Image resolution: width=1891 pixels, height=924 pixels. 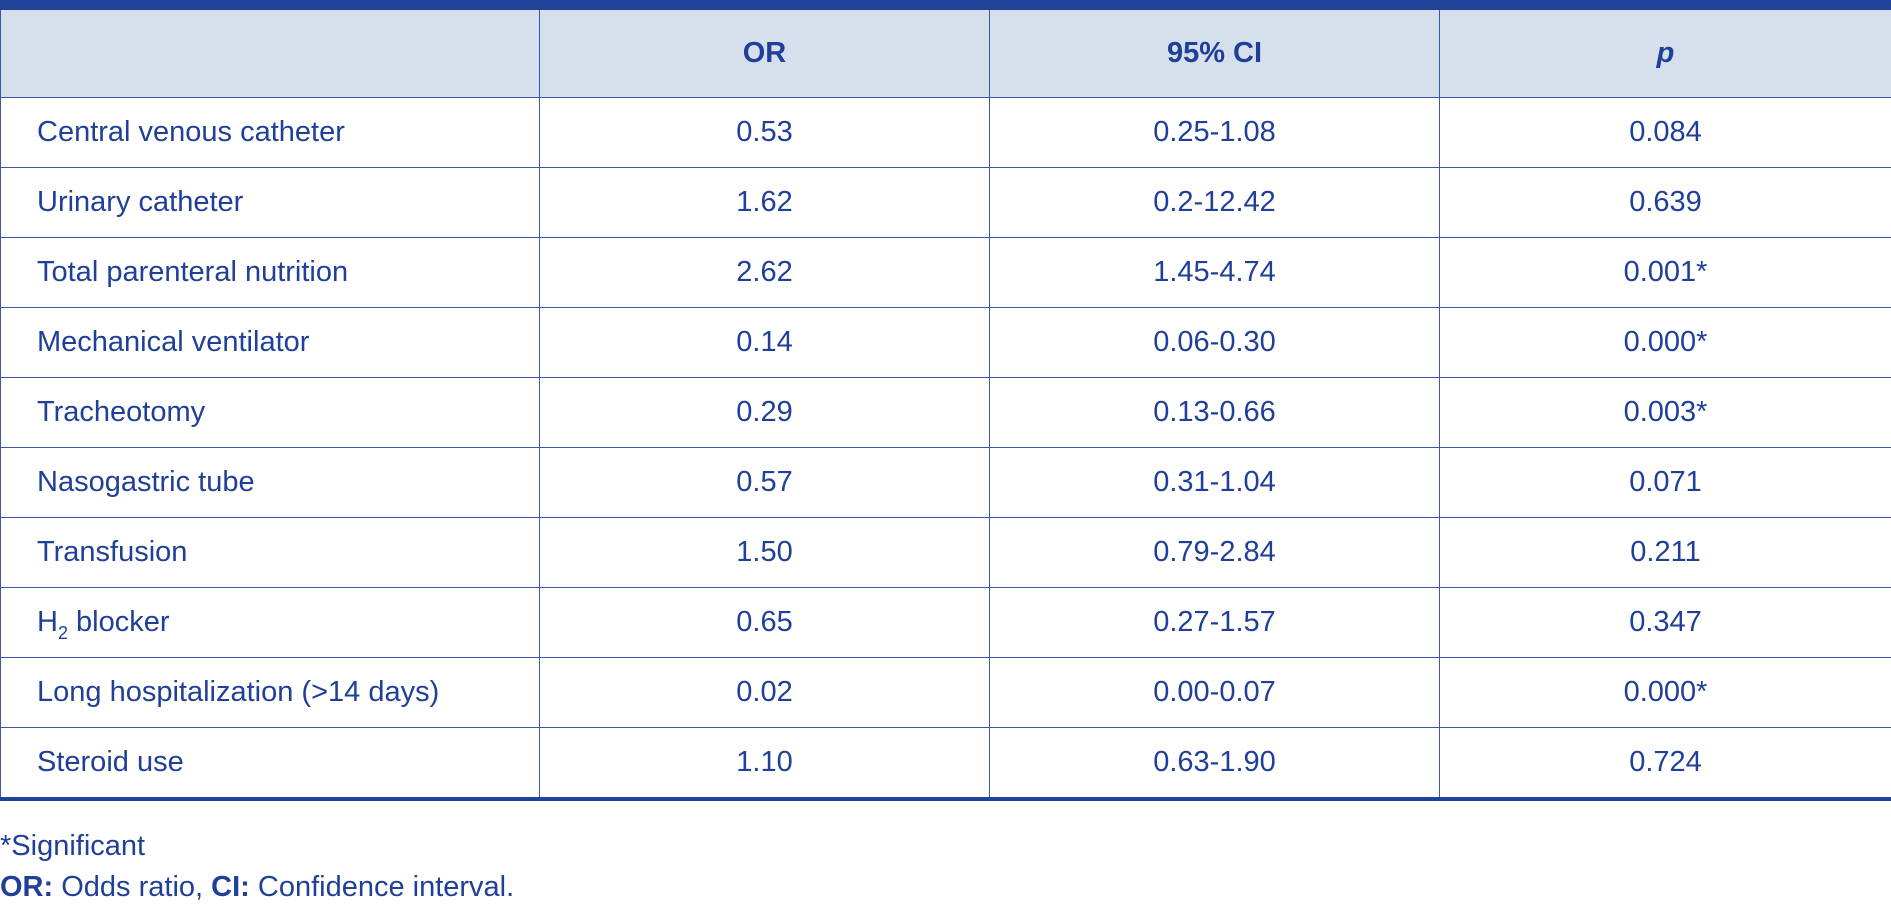 I want to click on table-header-row: OR 95% CI p, so click(x=945, y=54).